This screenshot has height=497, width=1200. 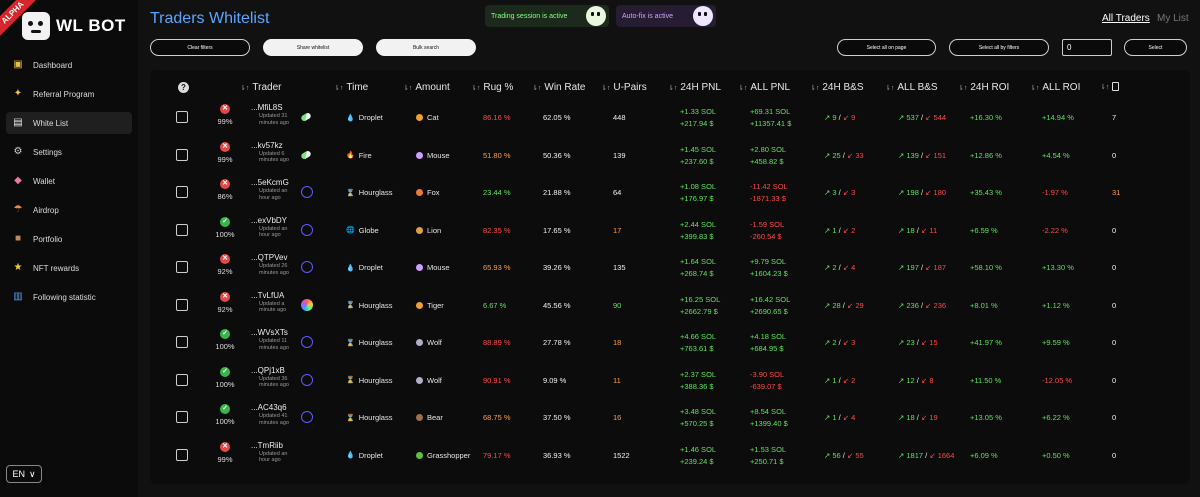 I want to click on select-all-by-filters-button: Select all by filters, so click(x=999, y=47).